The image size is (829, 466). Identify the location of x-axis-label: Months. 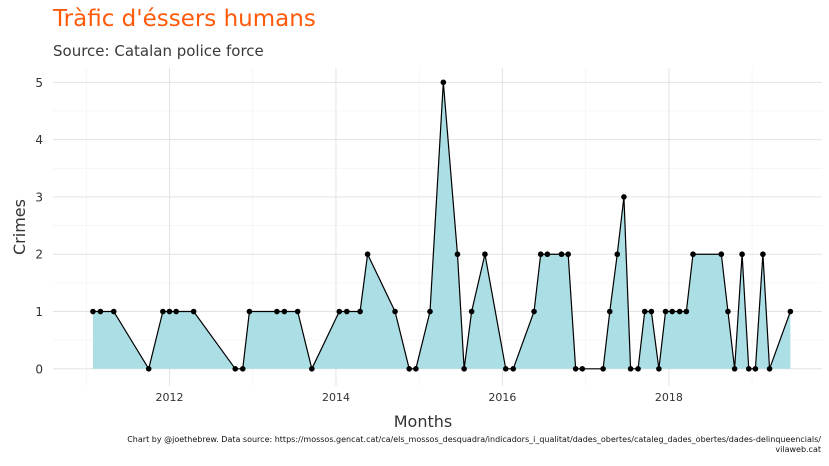
(423, 421).